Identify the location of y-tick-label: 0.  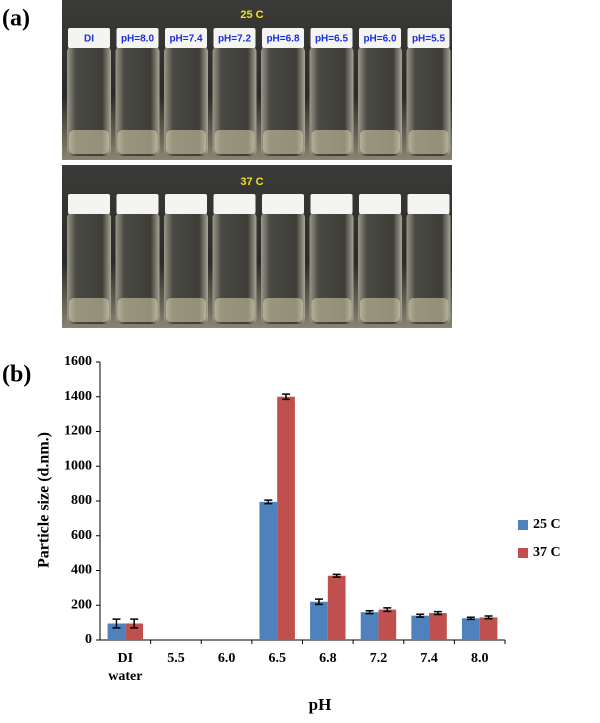
(88, 639).